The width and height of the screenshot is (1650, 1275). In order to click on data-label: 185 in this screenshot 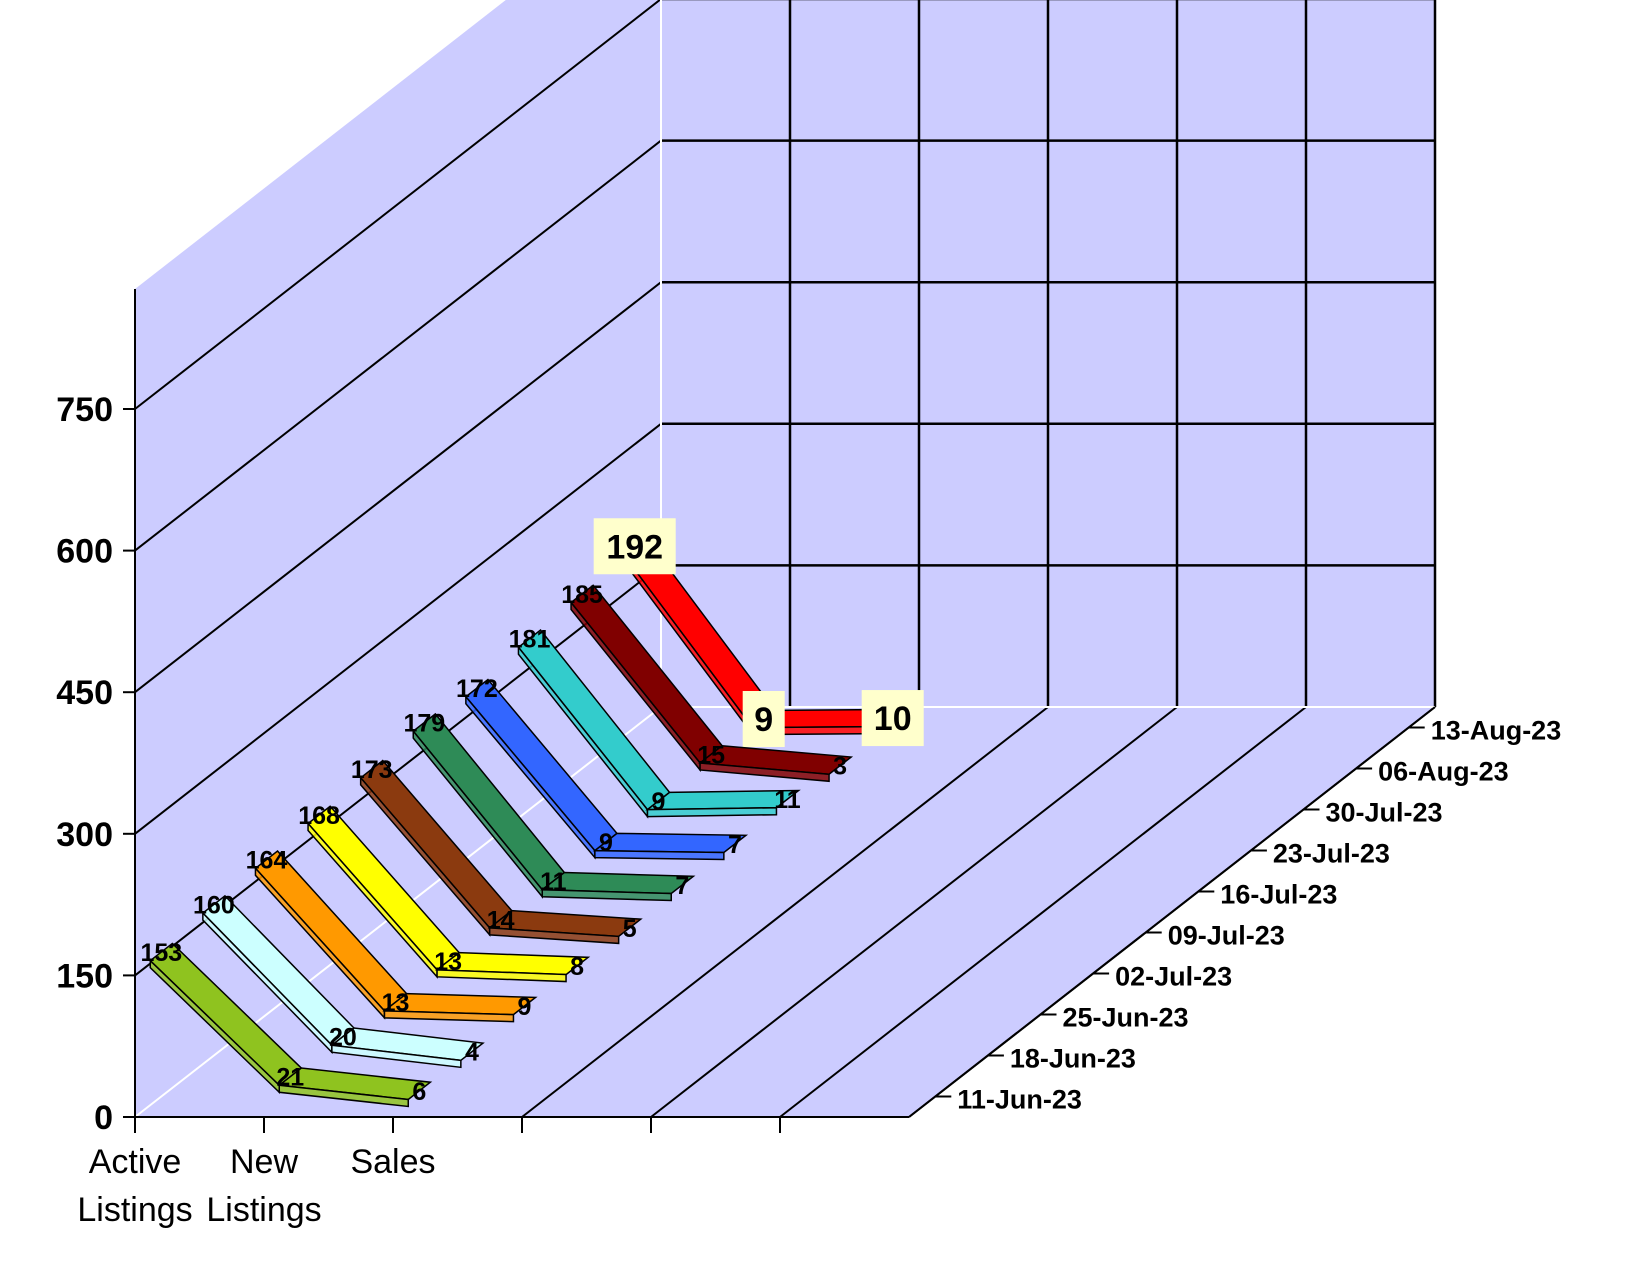, I will do `click(582, 595)`.